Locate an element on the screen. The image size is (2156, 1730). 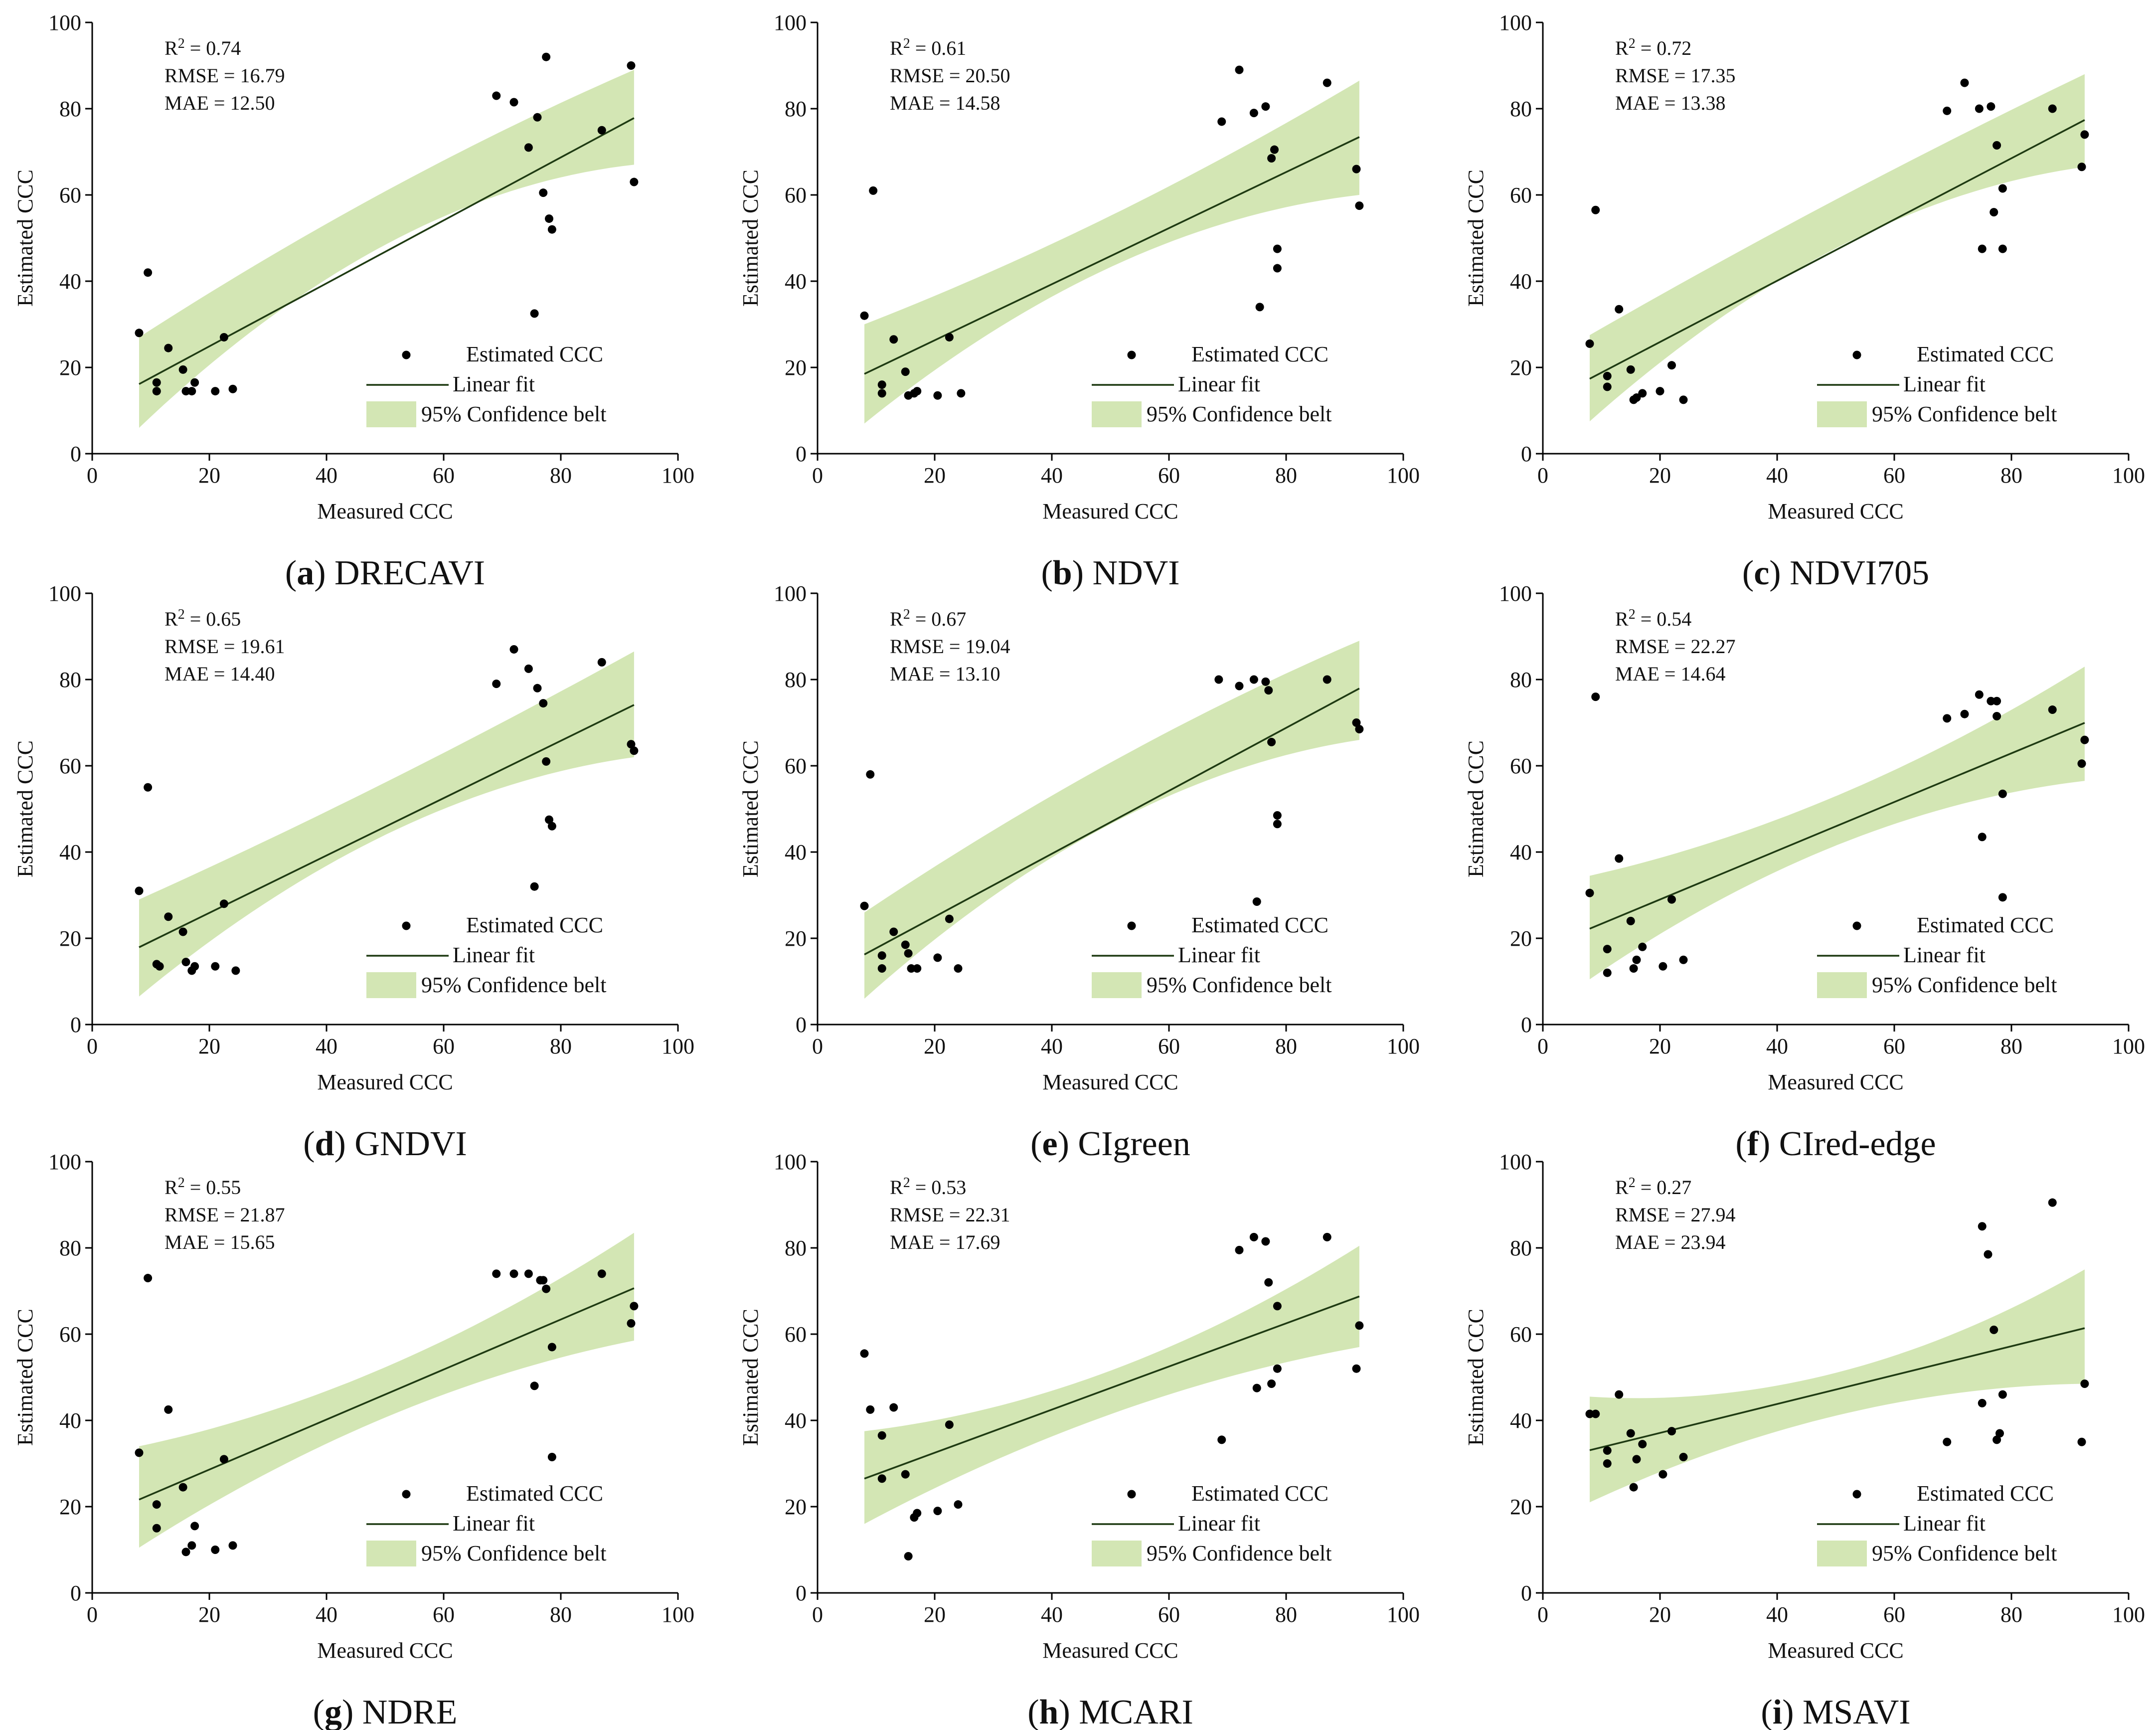
r2-stat: R2 = 0.27 is located at coordinates (1653, 1187).